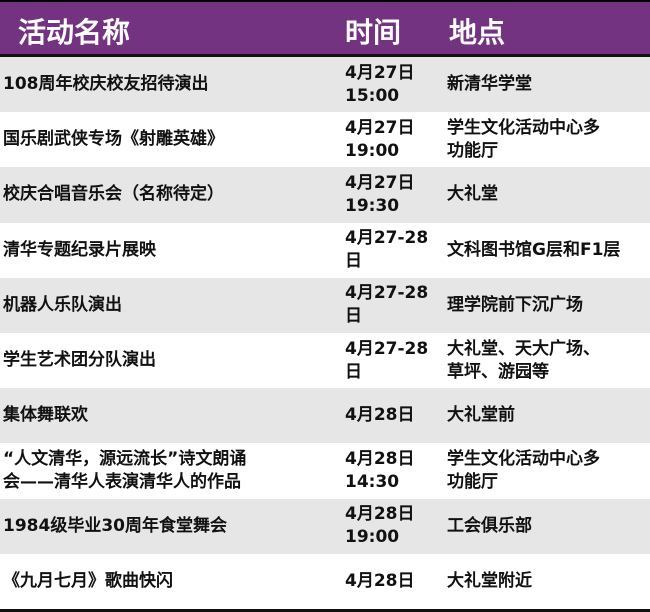 This screenshot has height=612, width=650. I want to click on table-row: 学生艺术团分队演出 4月27-28 日大礼堂、天大广场、 草坪、游园等, so click(325, 360).